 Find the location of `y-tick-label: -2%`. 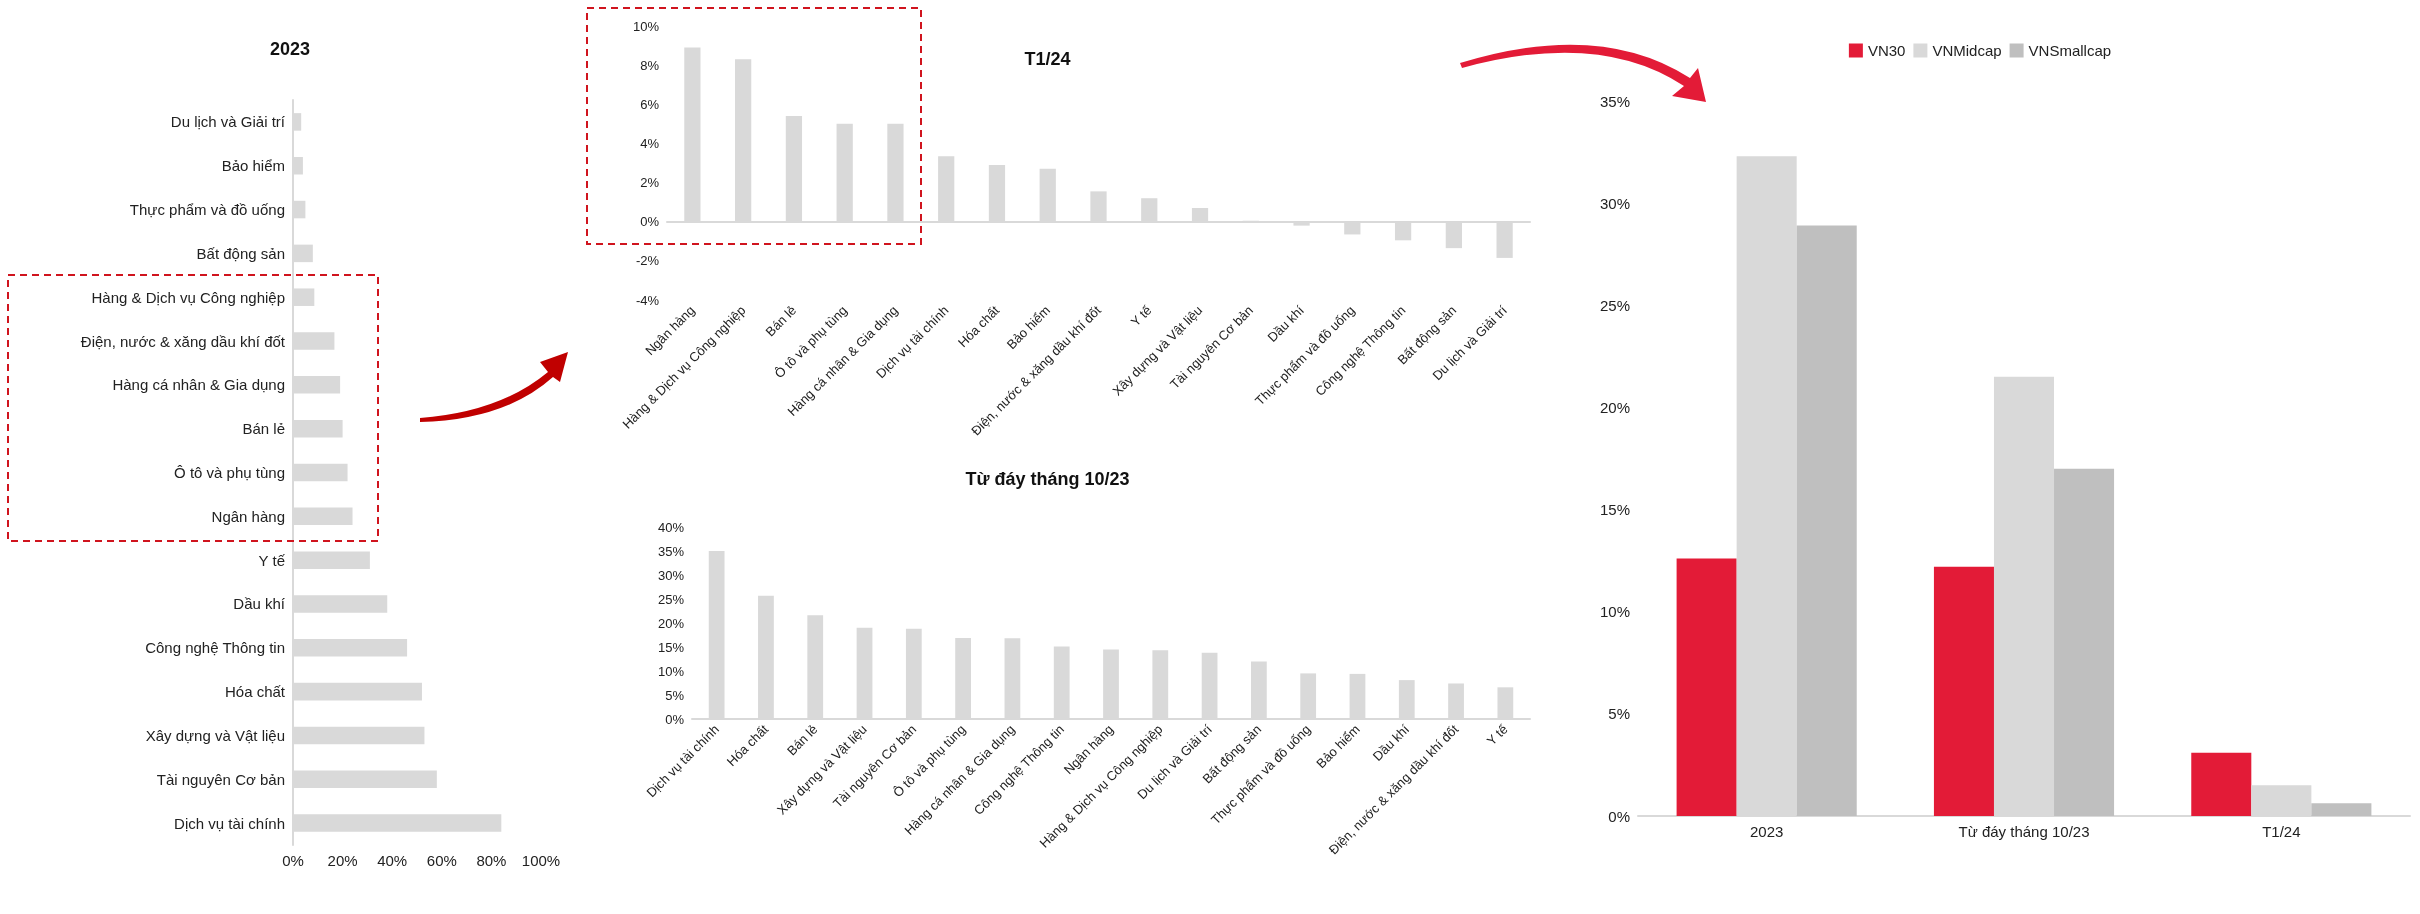

y-tick-label: -2% is located at coordinates (647, 261).